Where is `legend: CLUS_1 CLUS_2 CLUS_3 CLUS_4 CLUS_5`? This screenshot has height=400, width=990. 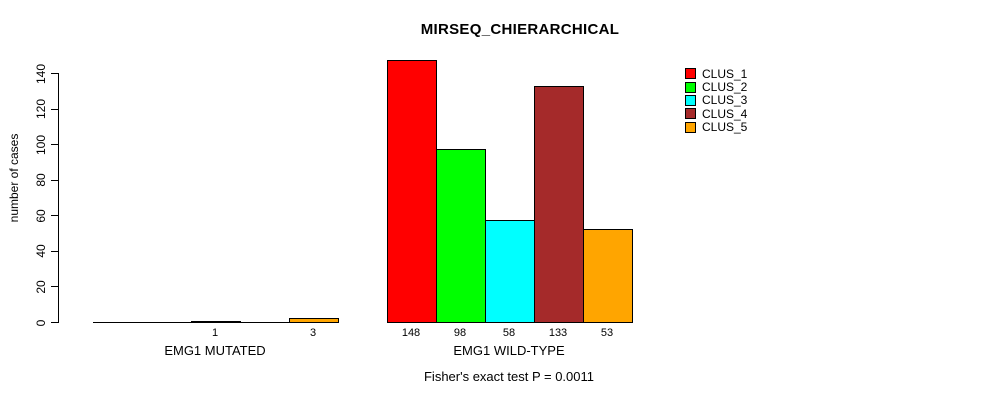
legend: CLUS_1 CLUS_2 CLUS_3 CLUS_4 CLUS_5 is located at coordinates (716, 100).